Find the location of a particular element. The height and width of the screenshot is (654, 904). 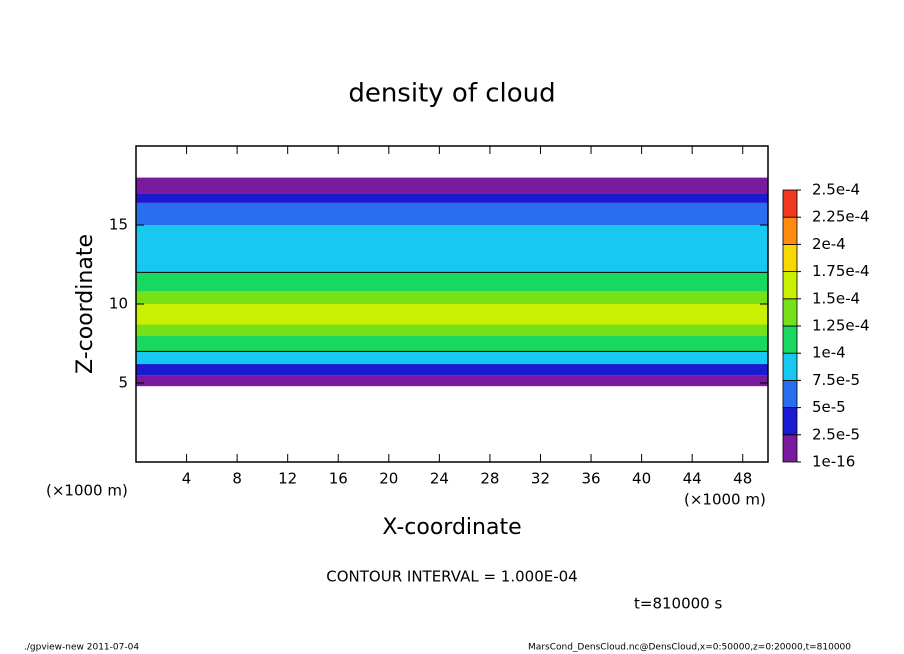

footer-left: ./gpview-new 2011-07-04 is located at coordinates (81, 648).